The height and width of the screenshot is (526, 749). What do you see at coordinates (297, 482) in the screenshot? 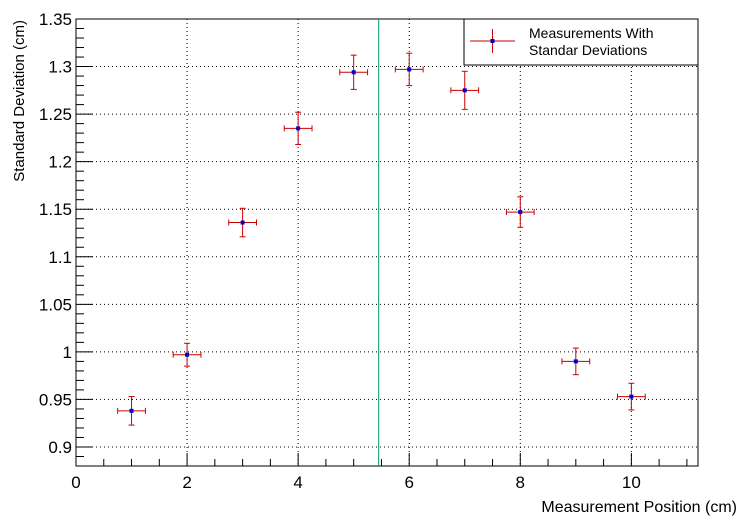
I see `x-tick-label: 4` at bounding box center [297, 482].